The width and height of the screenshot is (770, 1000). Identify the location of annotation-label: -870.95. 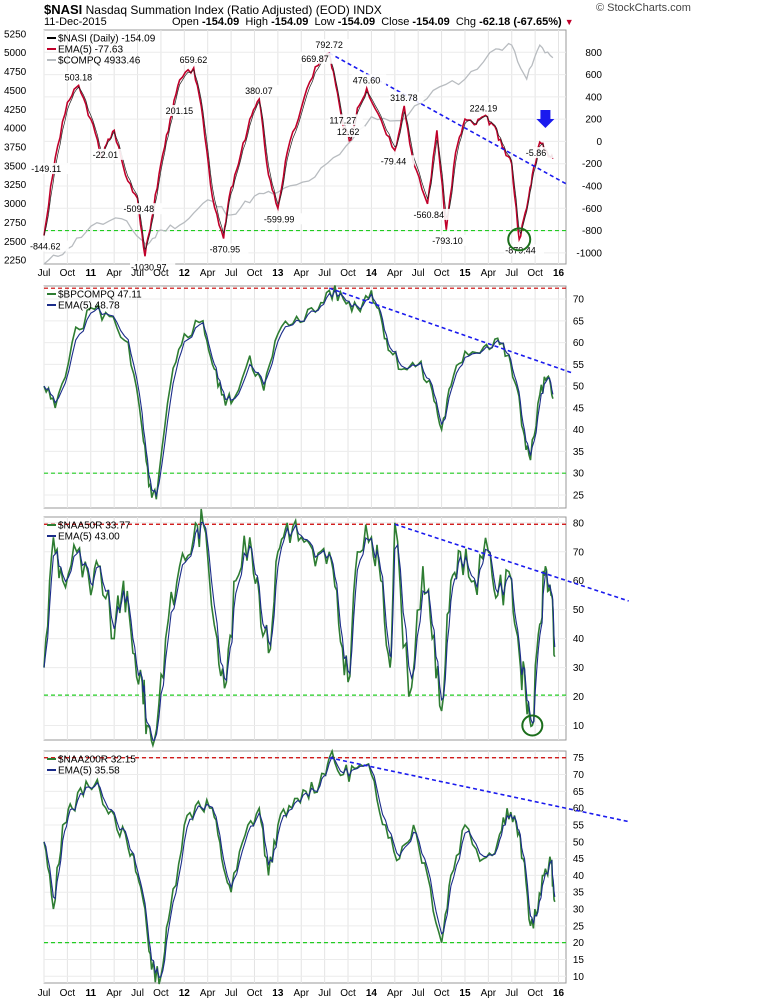
(225, 249).